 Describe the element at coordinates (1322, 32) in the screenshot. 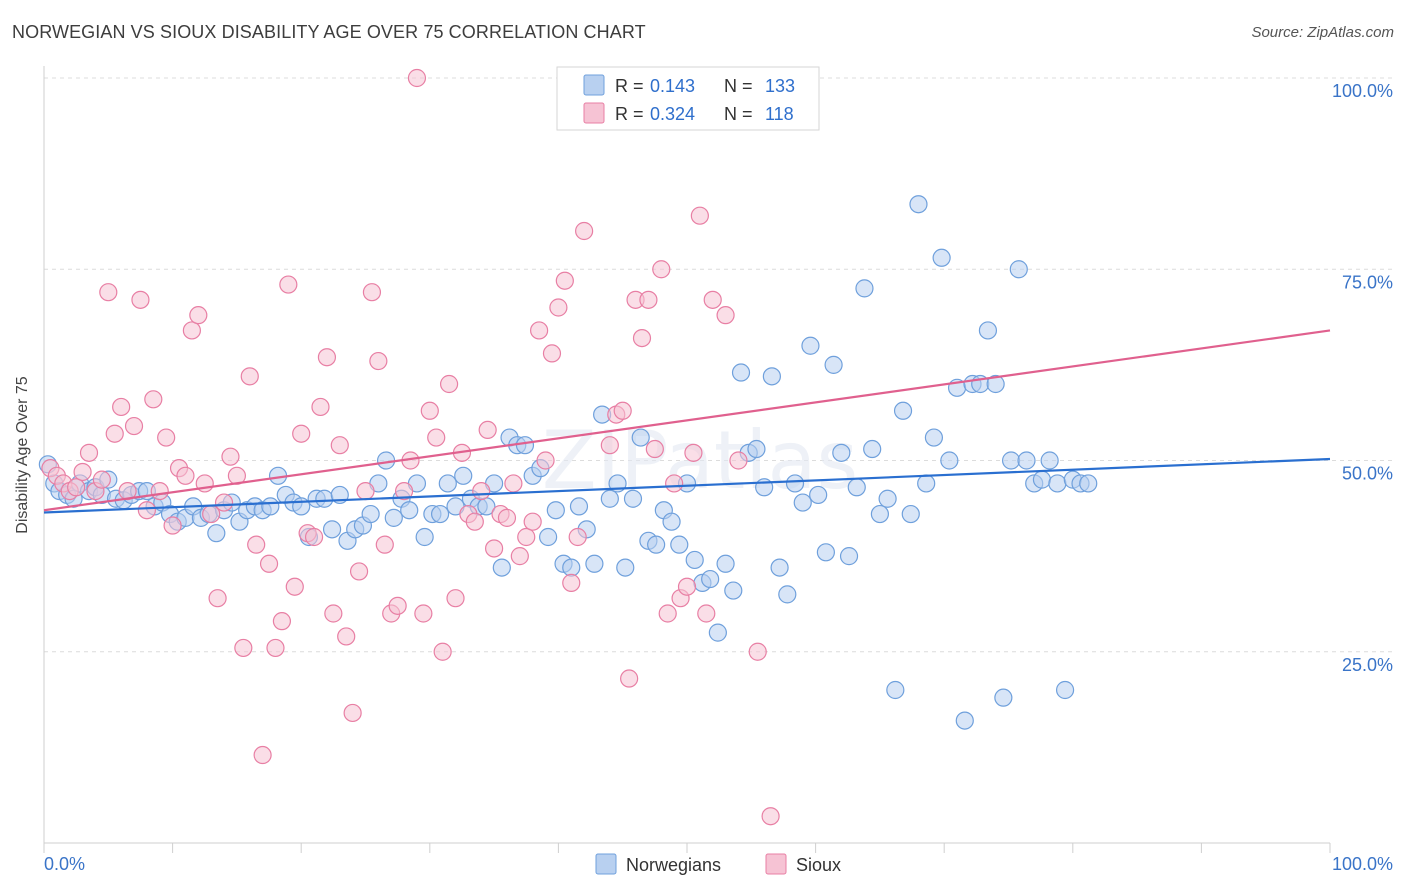

I see `source-label: Source: ZipAtlas.com` at that location.